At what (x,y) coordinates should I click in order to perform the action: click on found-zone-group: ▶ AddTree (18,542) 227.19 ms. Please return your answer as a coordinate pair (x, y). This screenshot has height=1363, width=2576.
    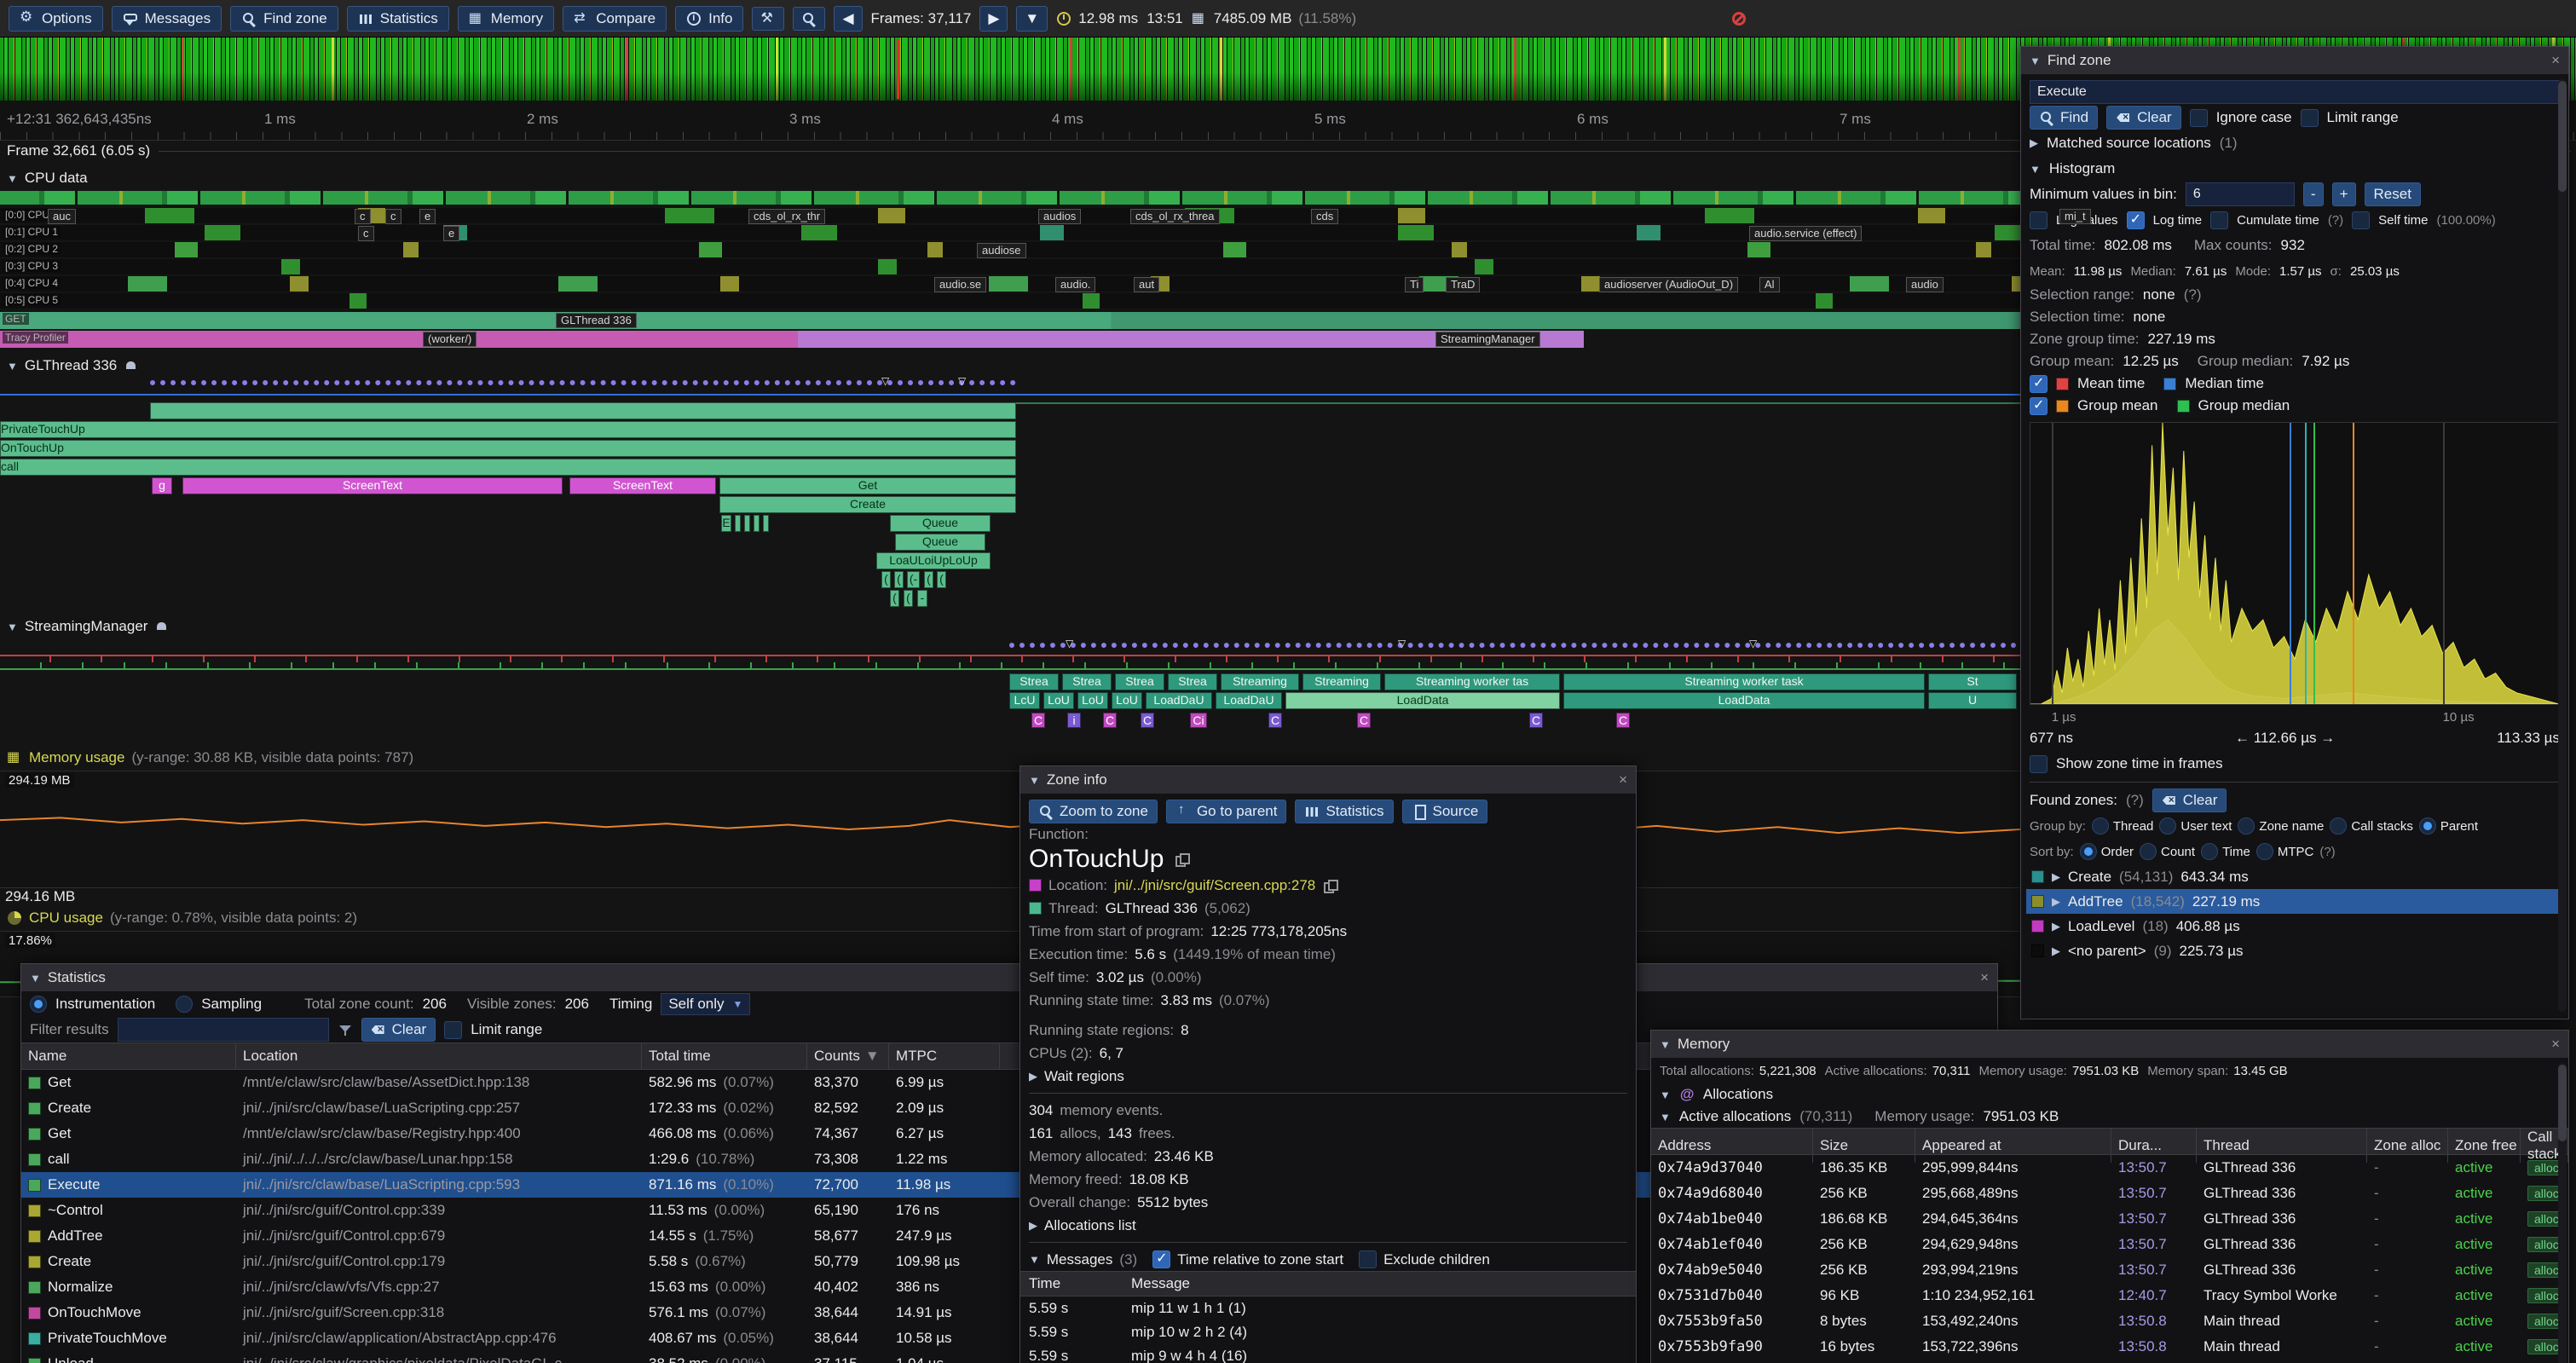
    Looking at the image, I should click on (2294, 902).